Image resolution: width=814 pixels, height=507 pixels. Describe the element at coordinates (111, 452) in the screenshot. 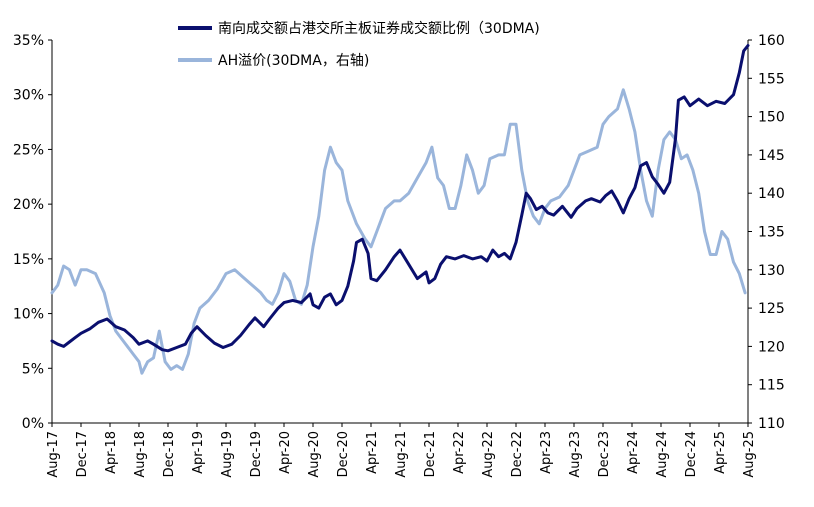

I see `x-tick-label: Apr-18` at that location.